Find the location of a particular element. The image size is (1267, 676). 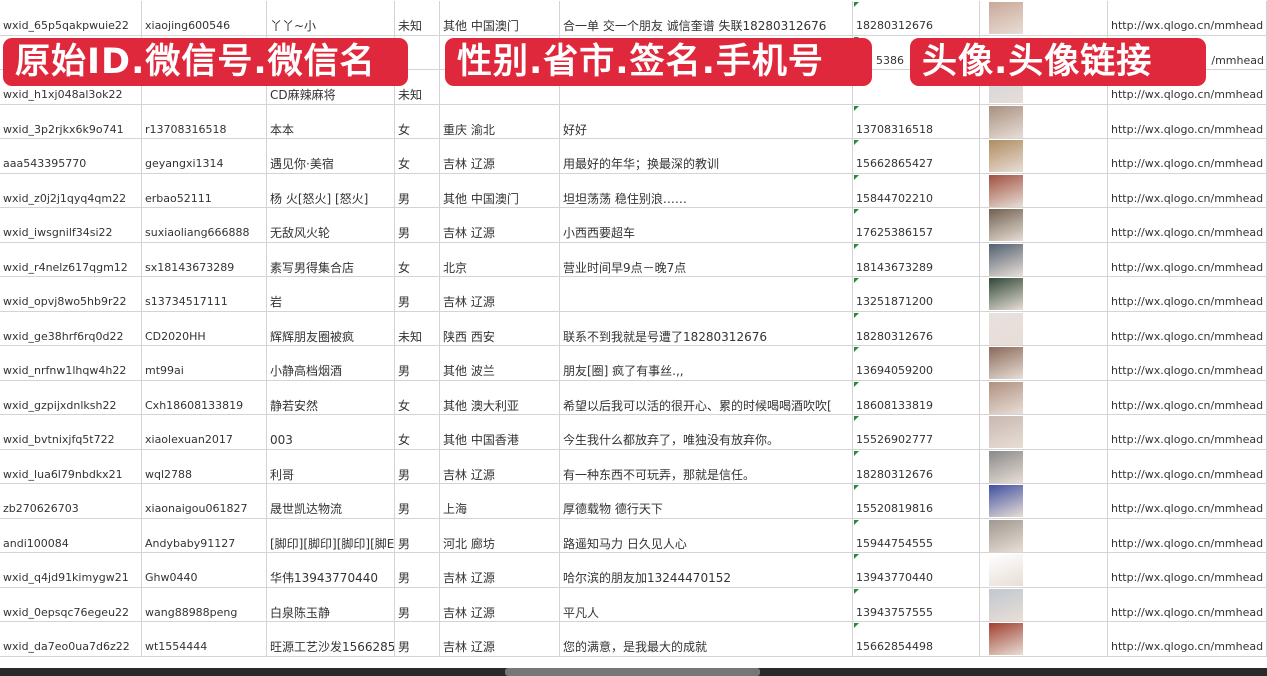

cell-signature is located at coordinates (706, 294).